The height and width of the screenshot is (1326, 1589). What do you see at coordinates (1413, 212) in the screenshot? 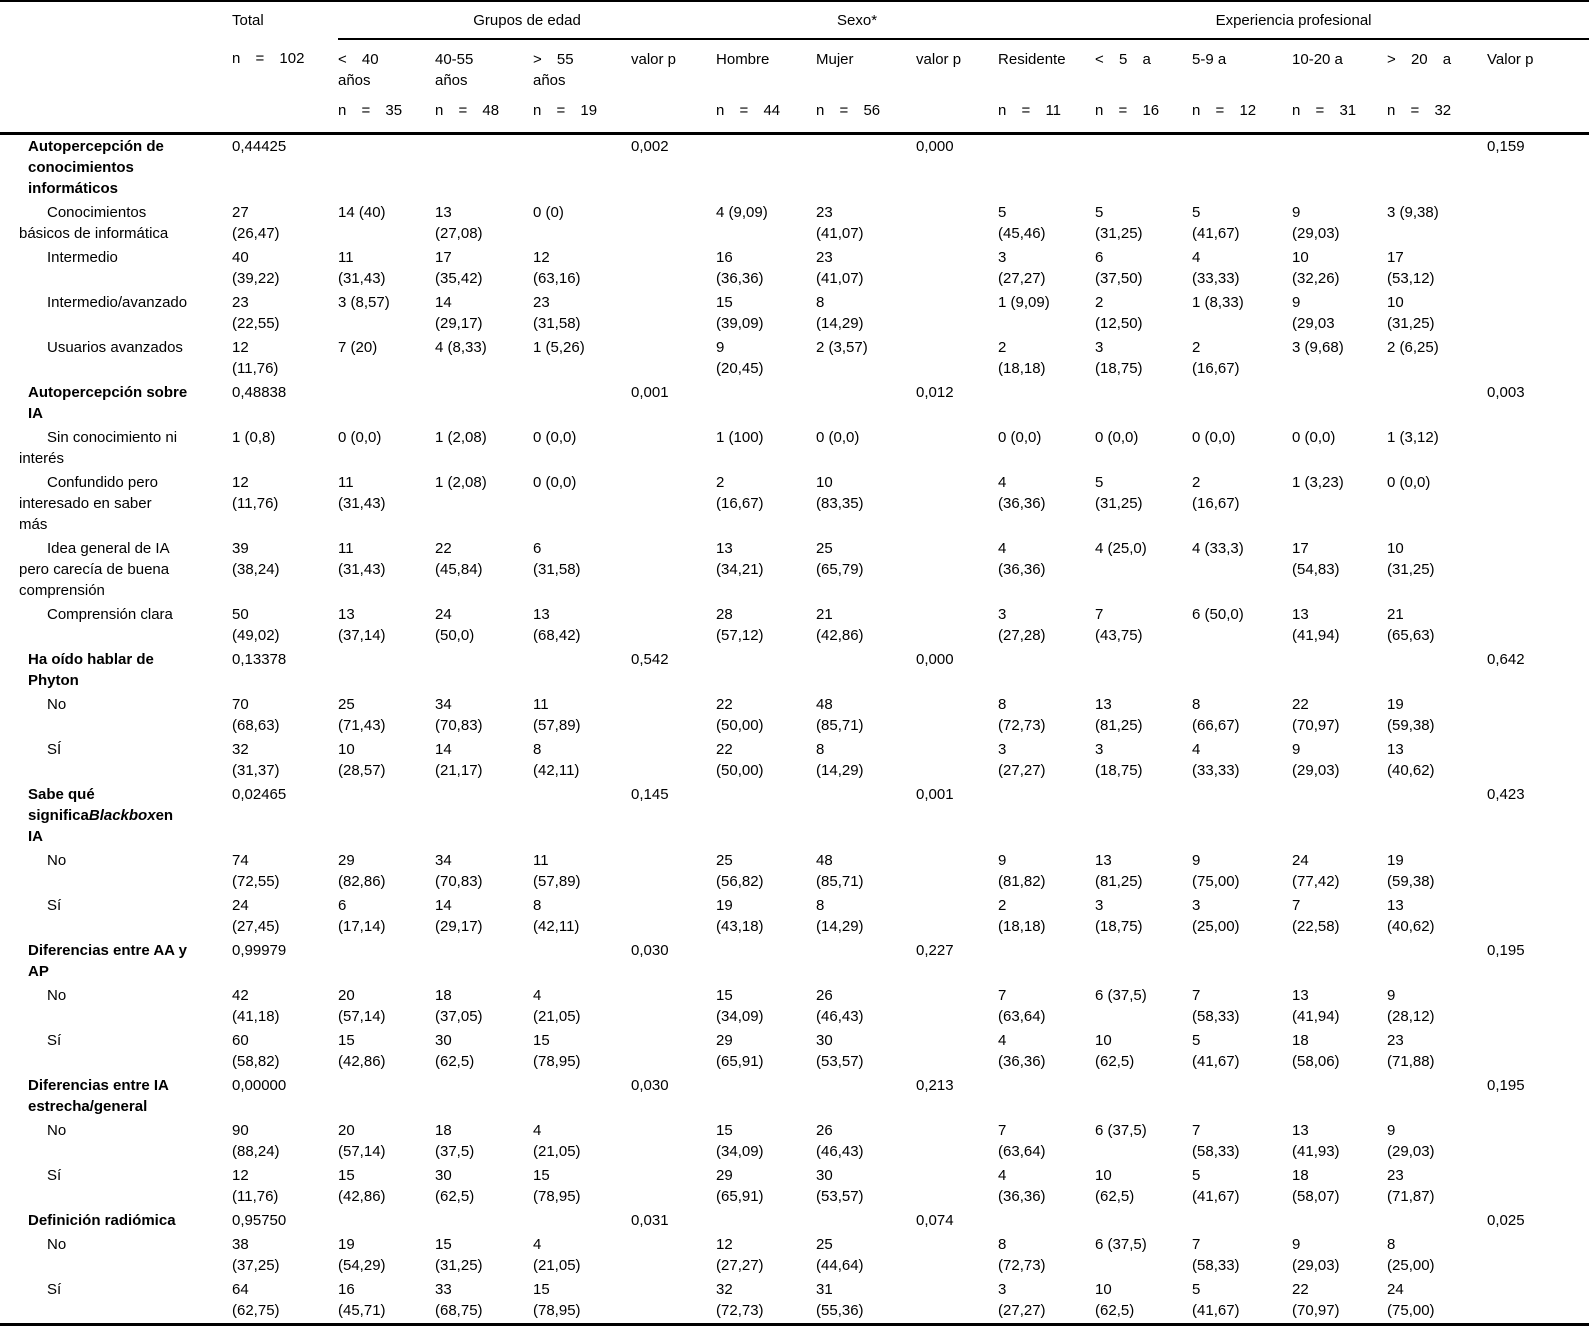
I see `data-cell: 3 (9,38)` at bounding box center [1413, 212].